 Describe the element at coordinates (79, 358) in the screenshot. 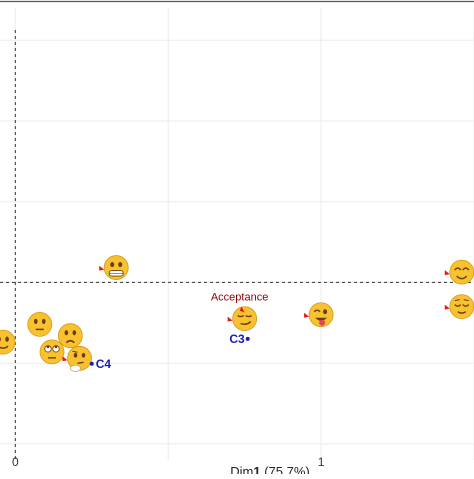

I see `thinking-face-emoji` at that location.